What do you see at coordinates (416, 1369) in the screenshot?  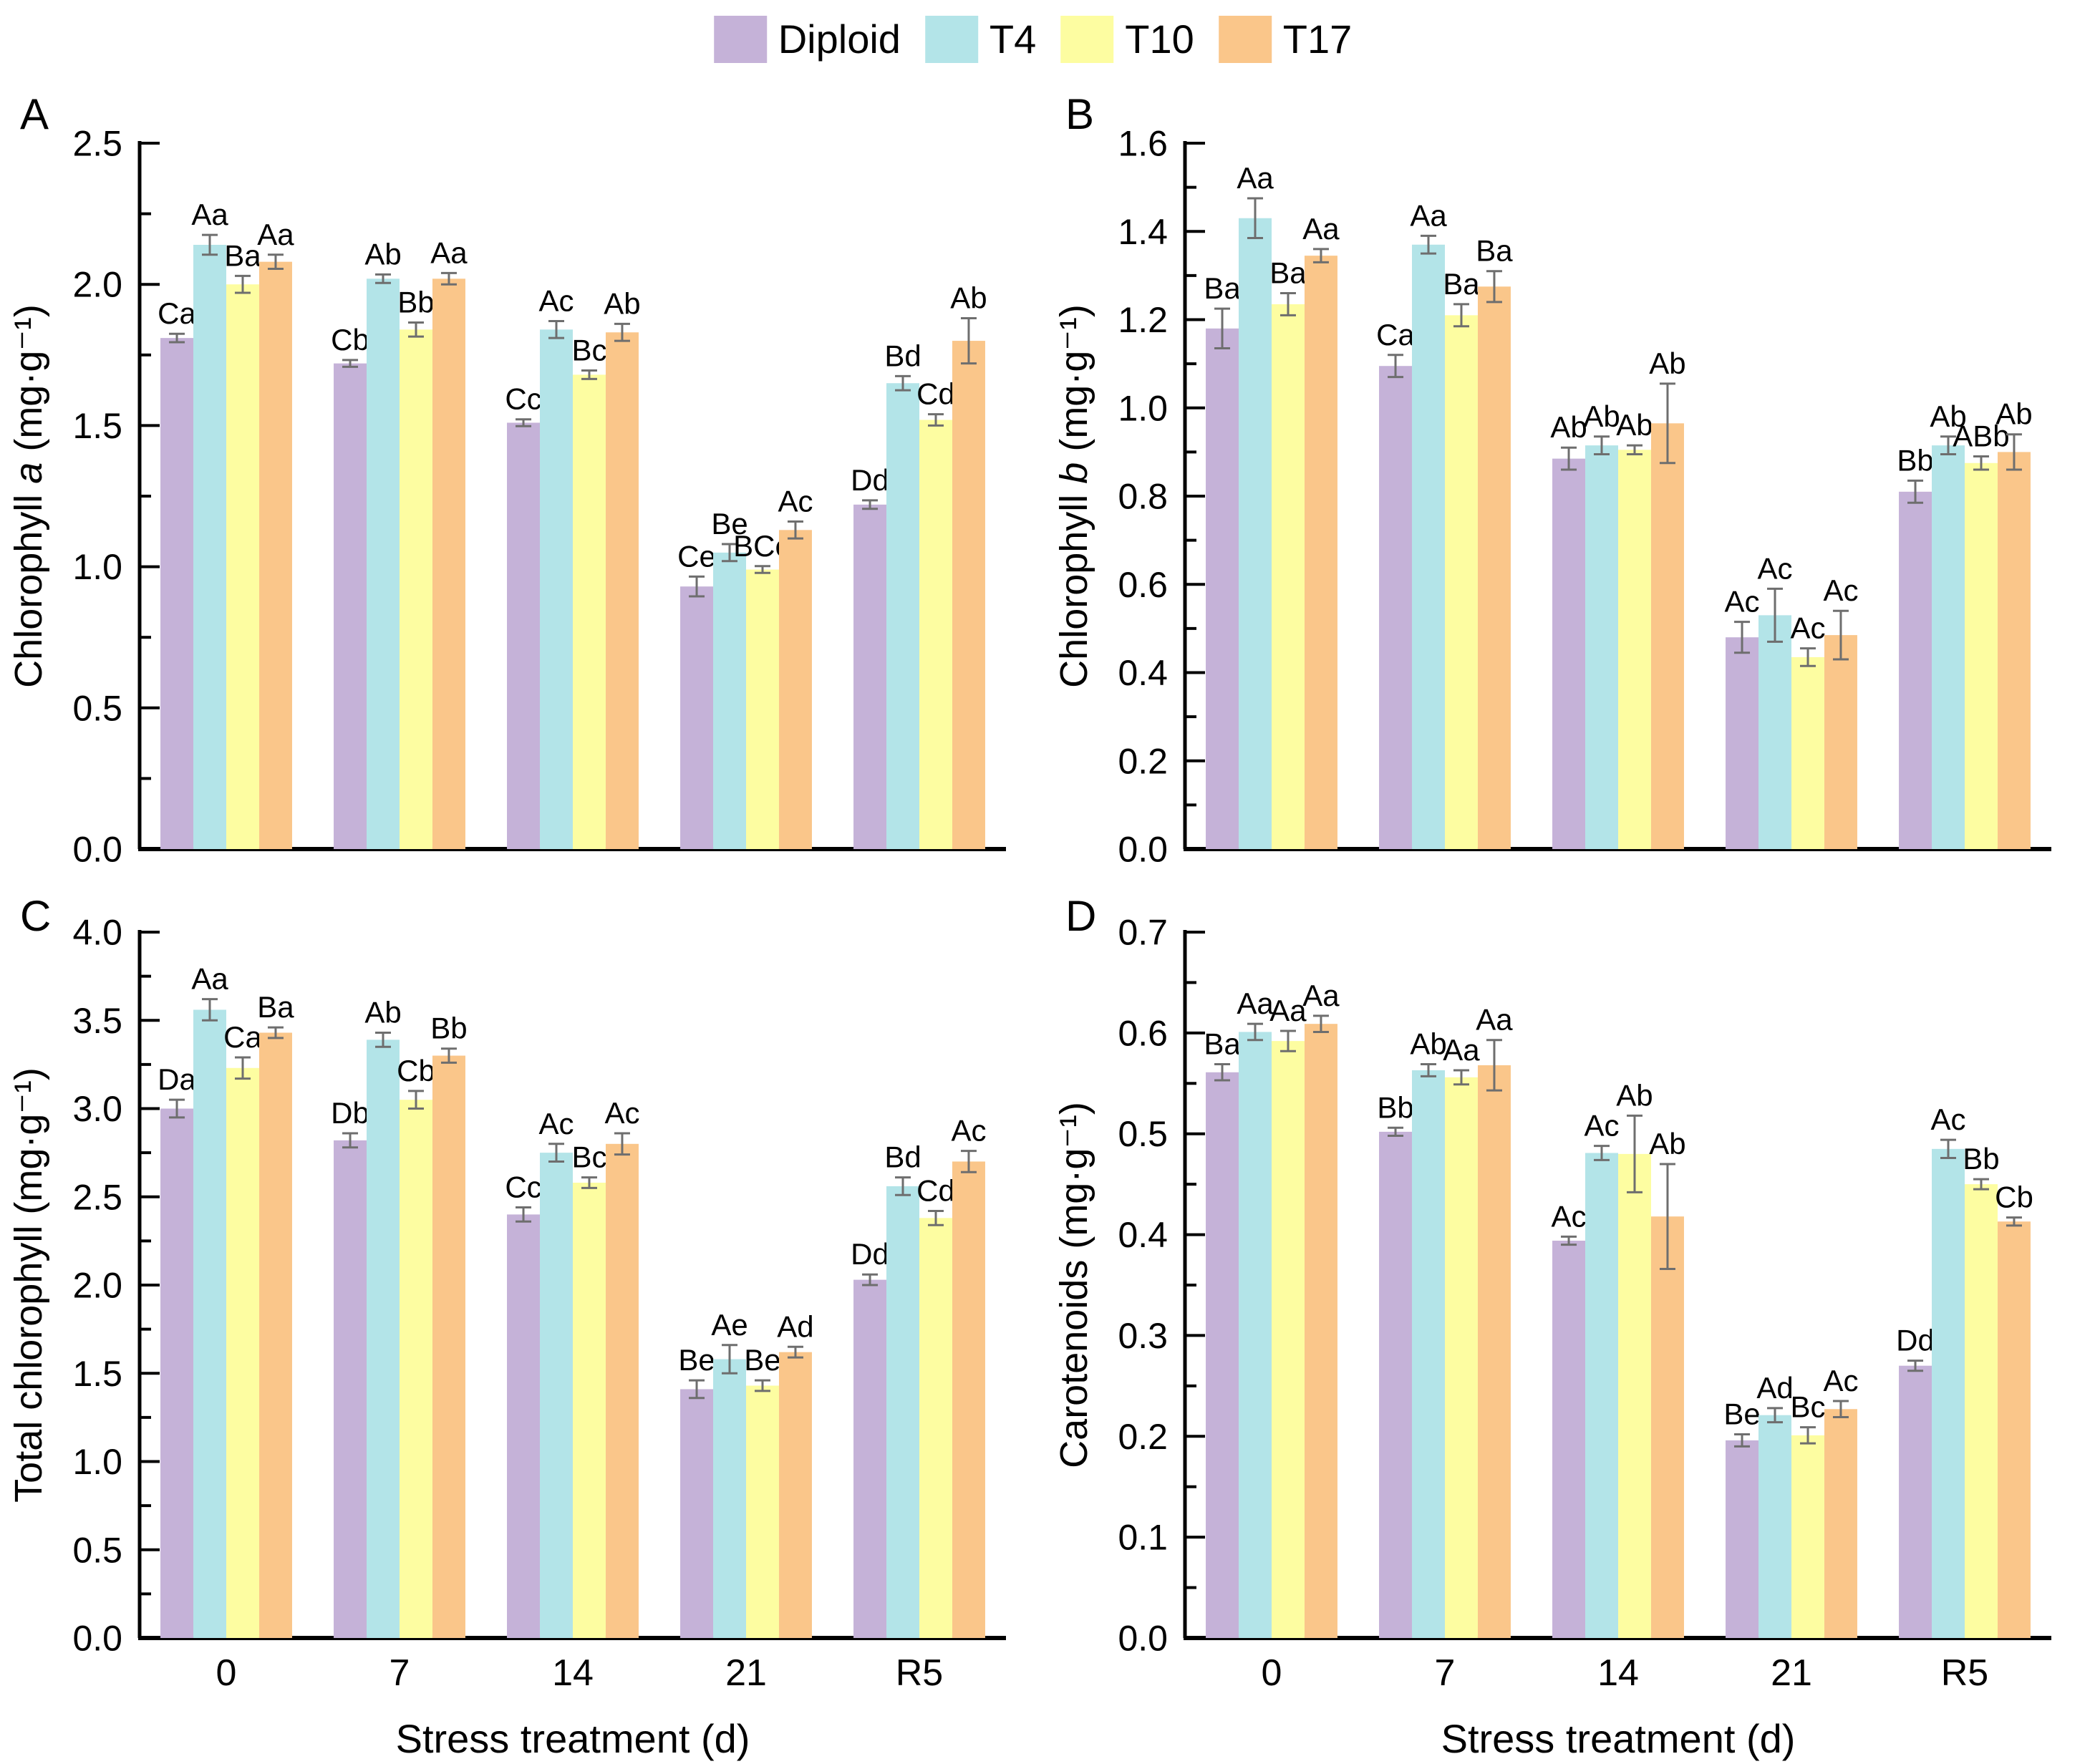 I see `bar-C-7-T10` at bounding box center [416, 1369].